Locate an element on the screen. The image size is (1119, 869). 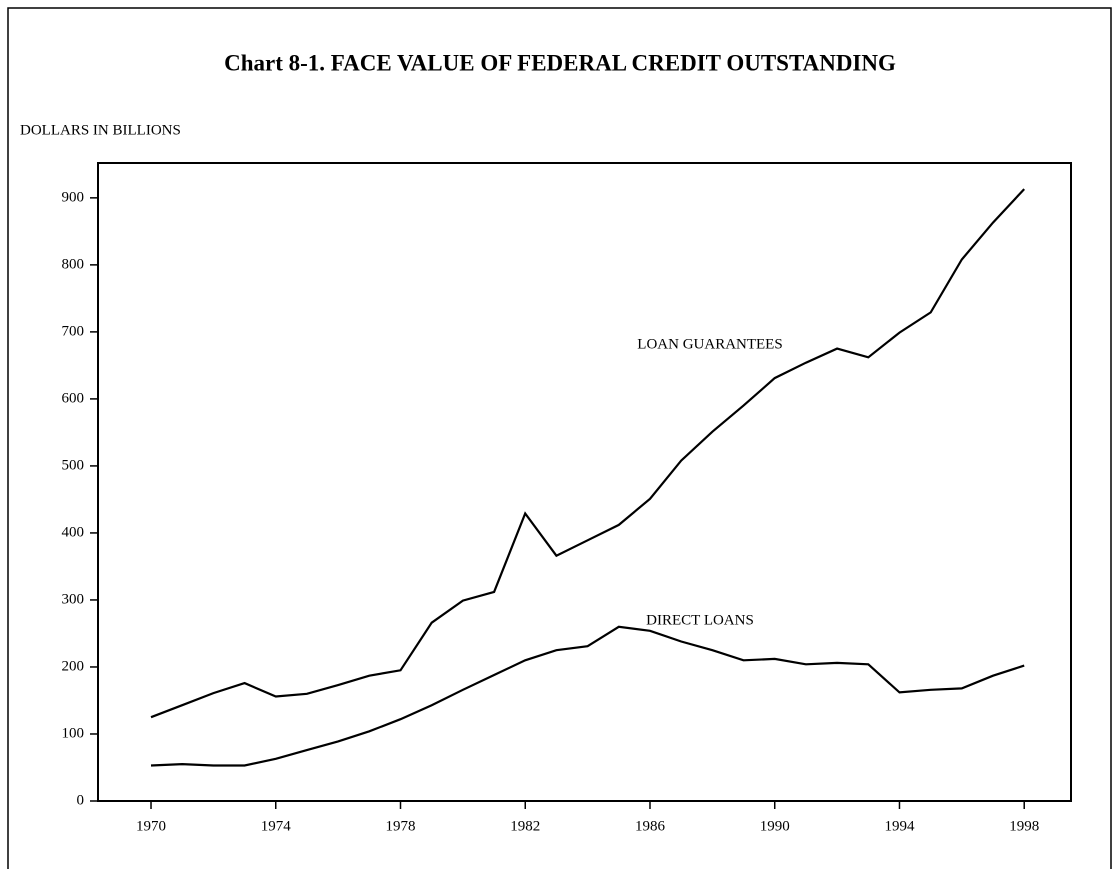
y-tick-label: 700 is located at coordinates (73, 331).